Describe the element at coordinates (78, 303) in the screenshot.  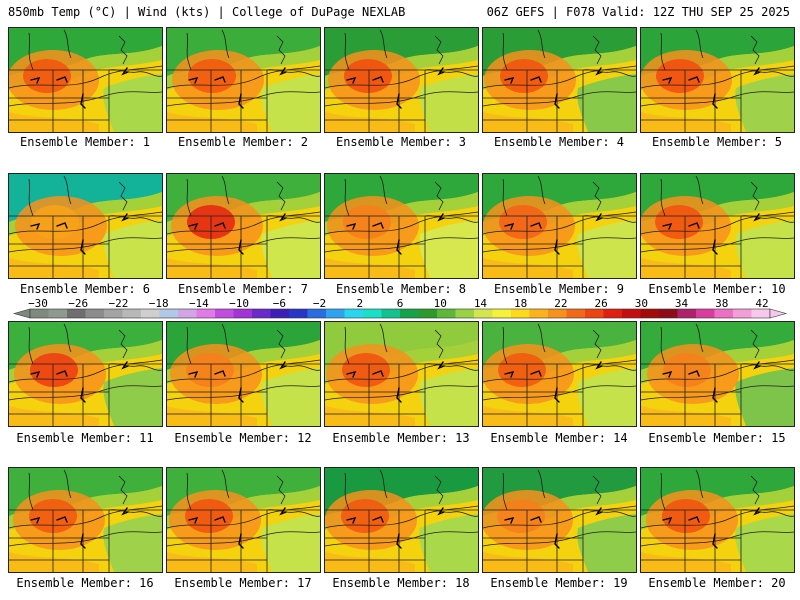
I see `colorbar-label: −26` at that location.